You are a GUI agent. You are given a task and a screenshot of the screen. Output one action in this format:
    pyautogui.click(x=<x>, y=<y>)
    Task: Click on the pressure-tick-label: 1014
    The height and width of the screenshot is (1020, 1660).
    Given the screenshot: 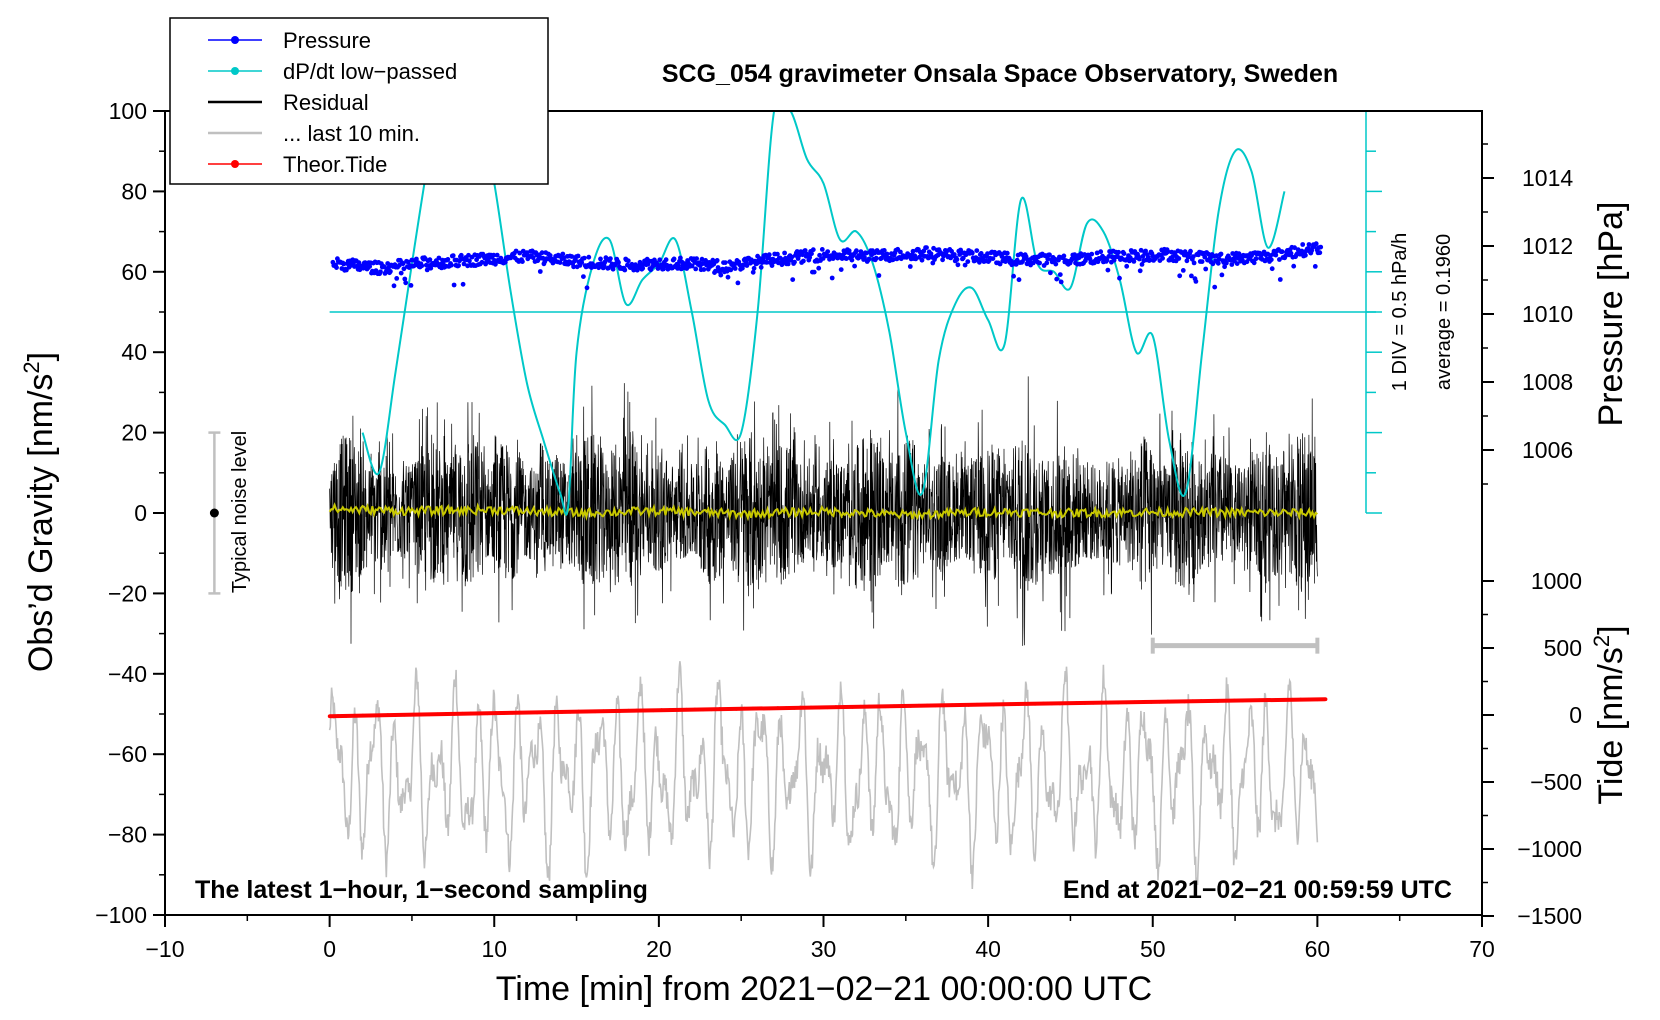 What is the action you would take?
    pyautogui.click(x=1547, y=178)
    